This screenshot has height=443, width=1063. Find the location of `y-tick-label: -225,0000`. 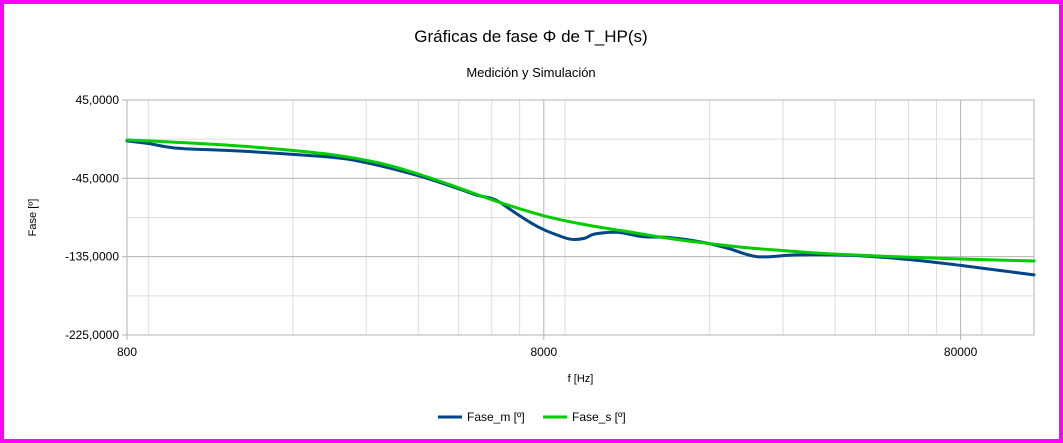

y-tick-label: -225,0000 is located at coordinates (92, 335).